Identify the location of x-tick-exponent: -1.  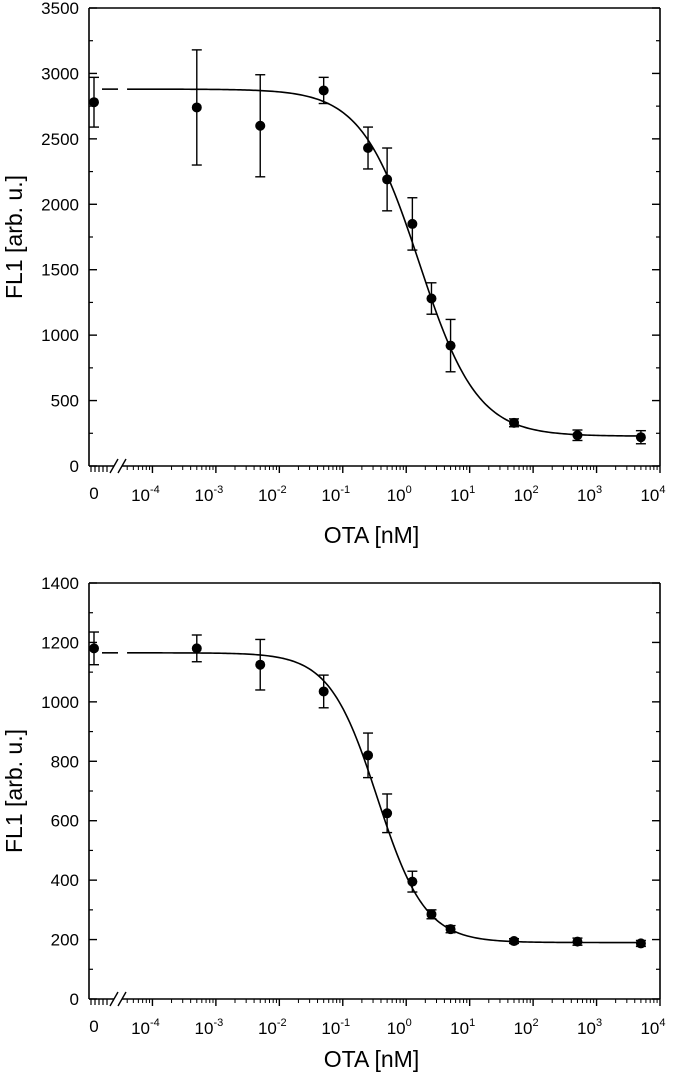
(345, 1023).